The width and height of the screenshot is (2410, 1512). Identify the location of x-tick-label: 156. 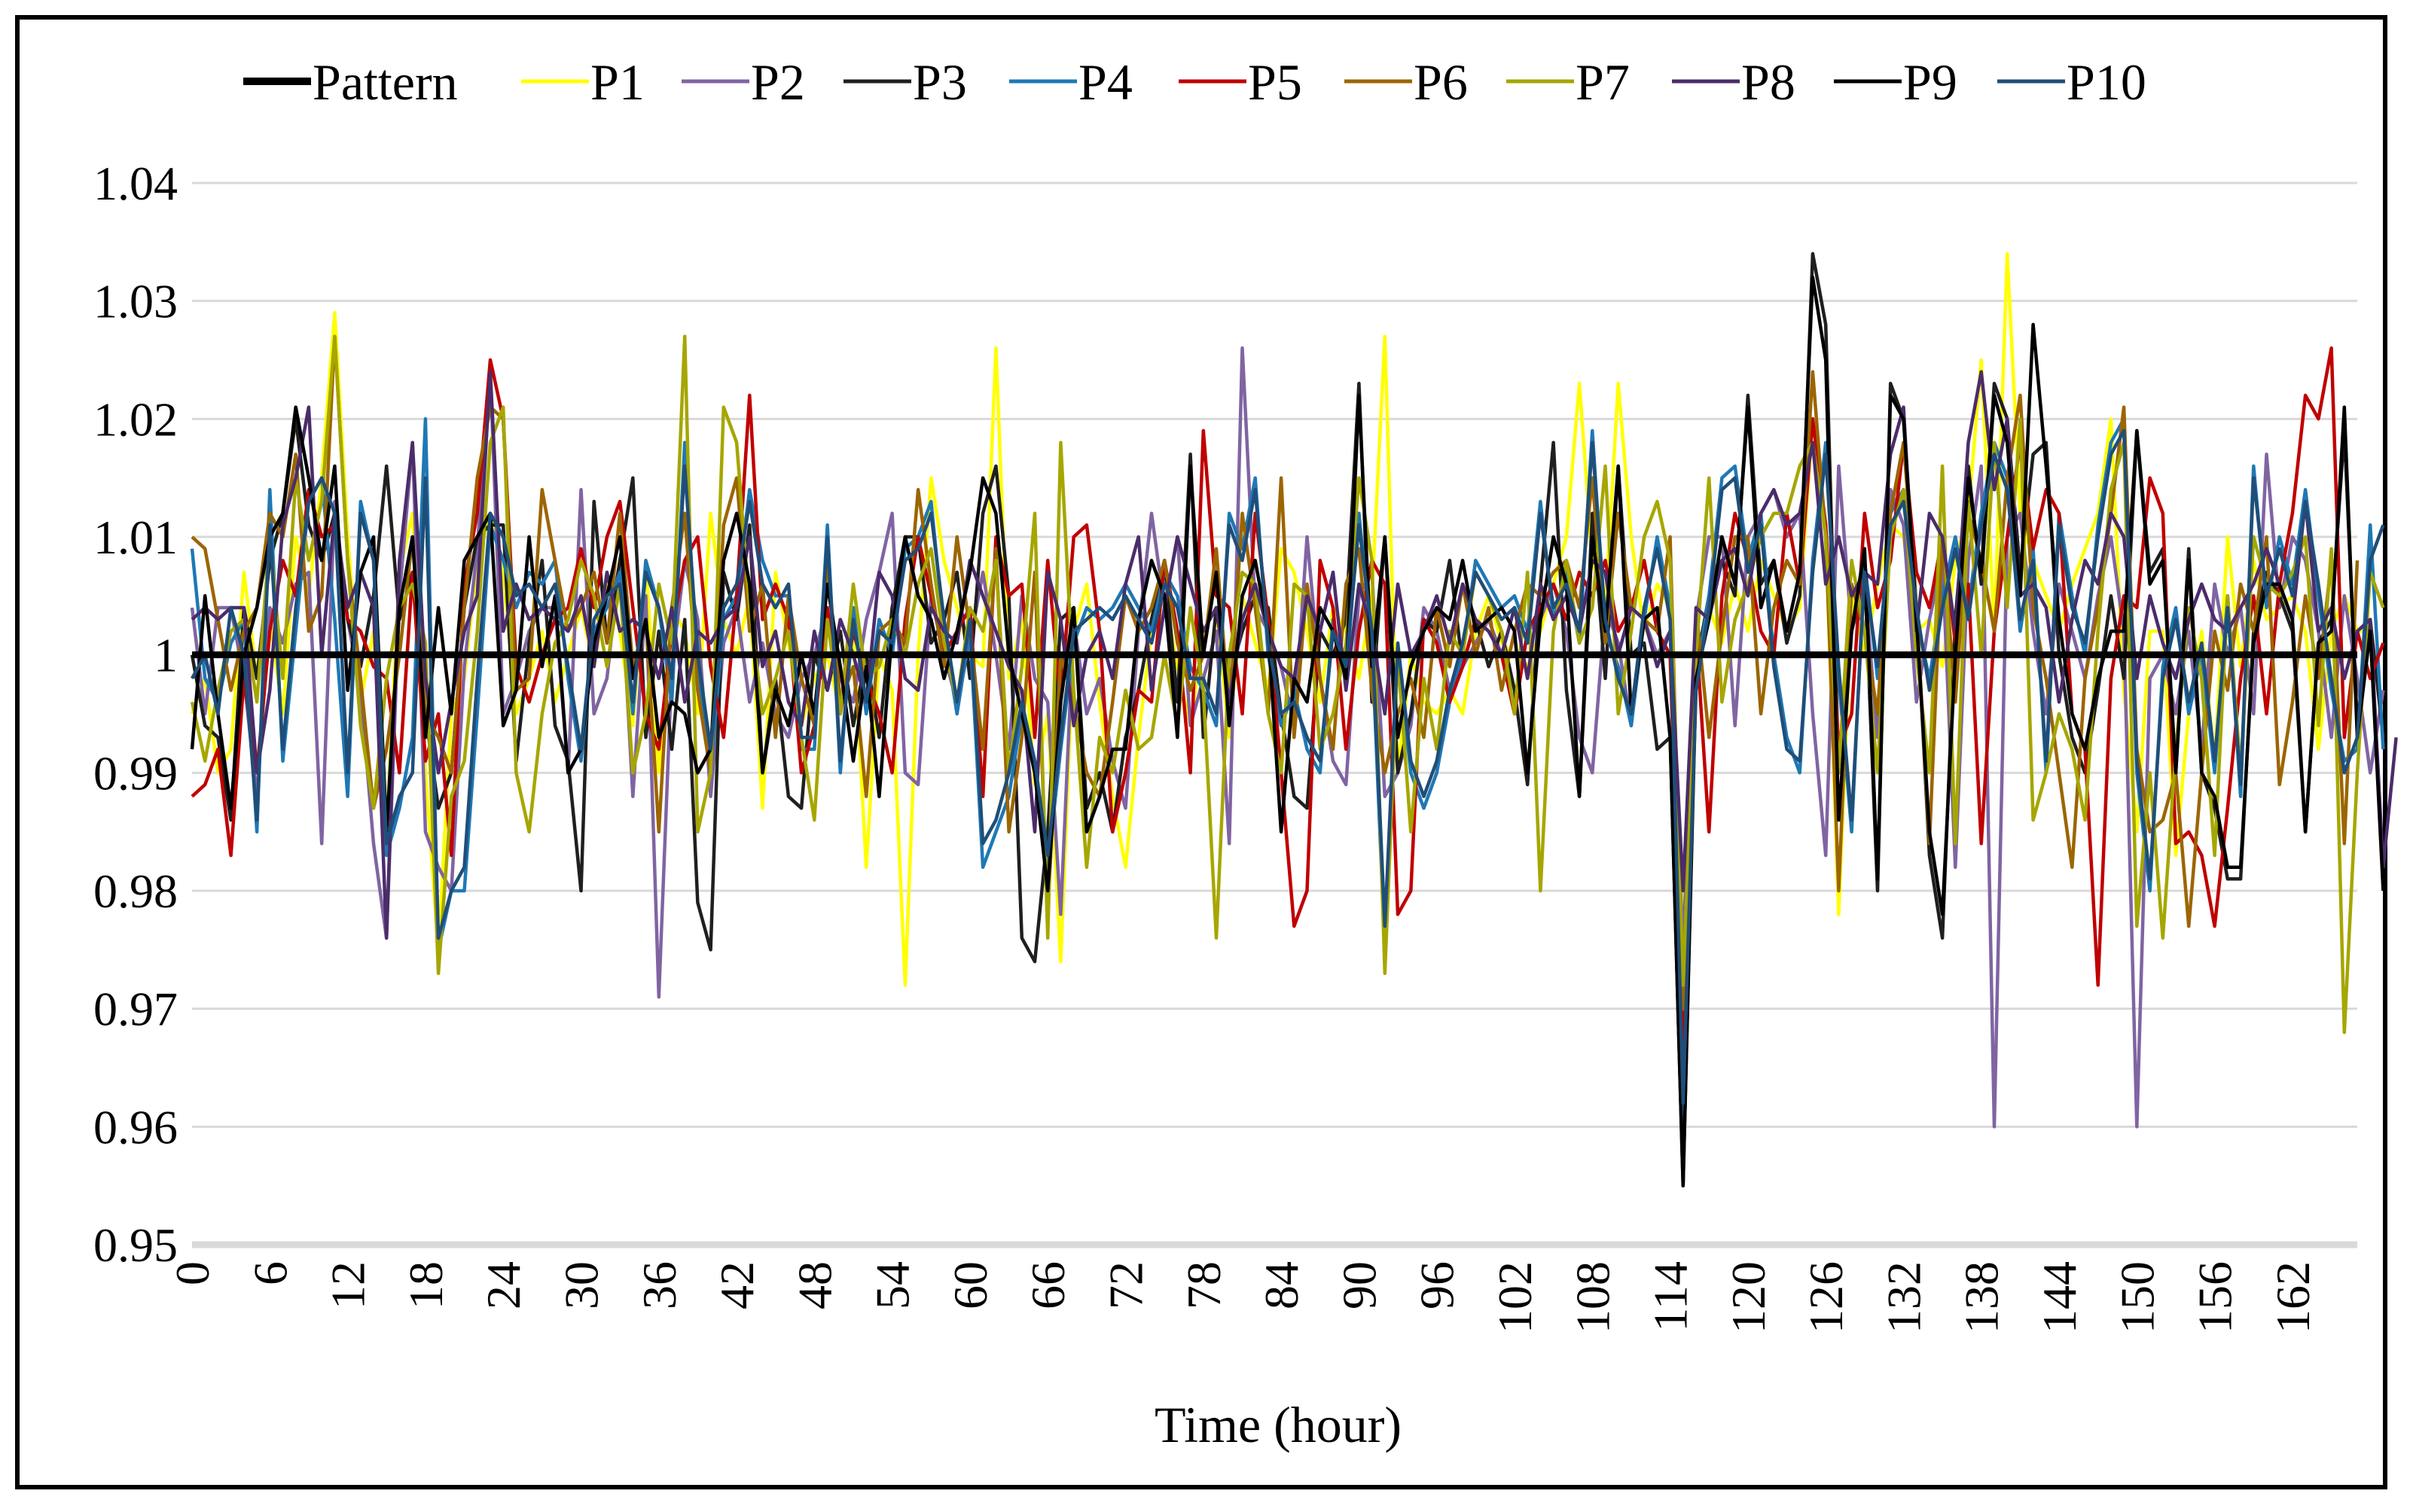
(2215, 1297).